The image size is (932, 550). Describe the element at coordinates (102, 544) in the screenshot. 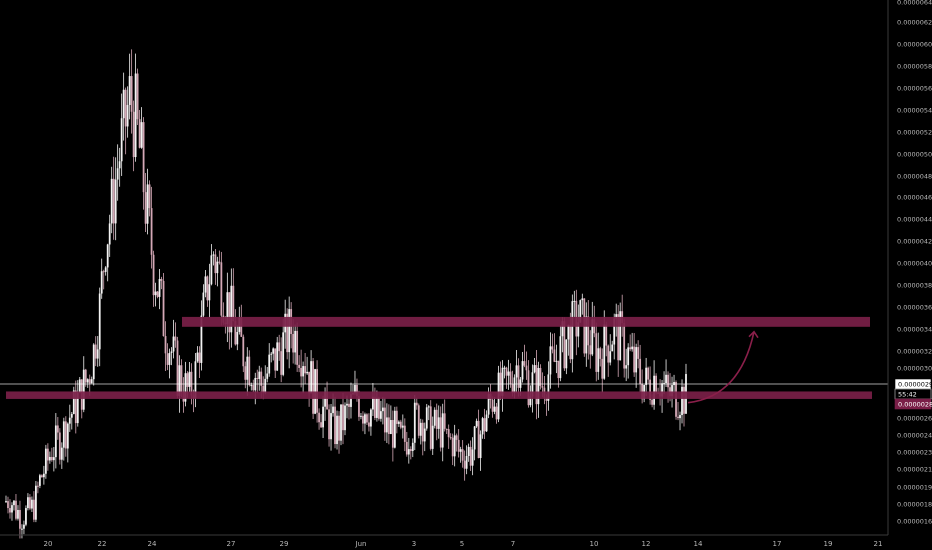

I see `x-tick-label: 22` at that location.